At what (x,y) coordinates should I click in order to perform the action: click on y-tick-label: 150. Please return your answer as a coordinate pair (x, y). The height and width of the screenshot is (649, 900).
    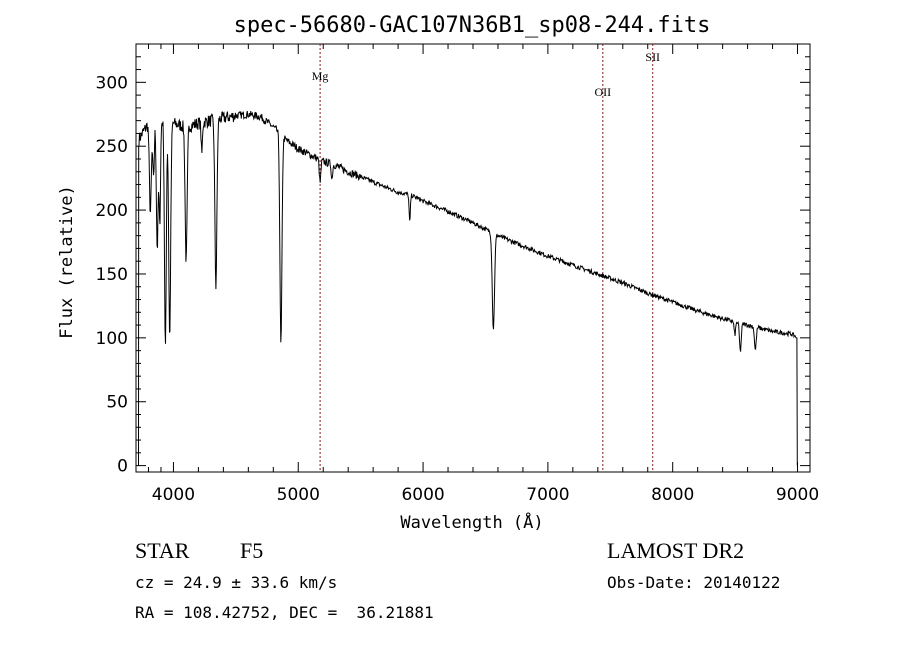
    Looking at the image, I should click on (112, 275).